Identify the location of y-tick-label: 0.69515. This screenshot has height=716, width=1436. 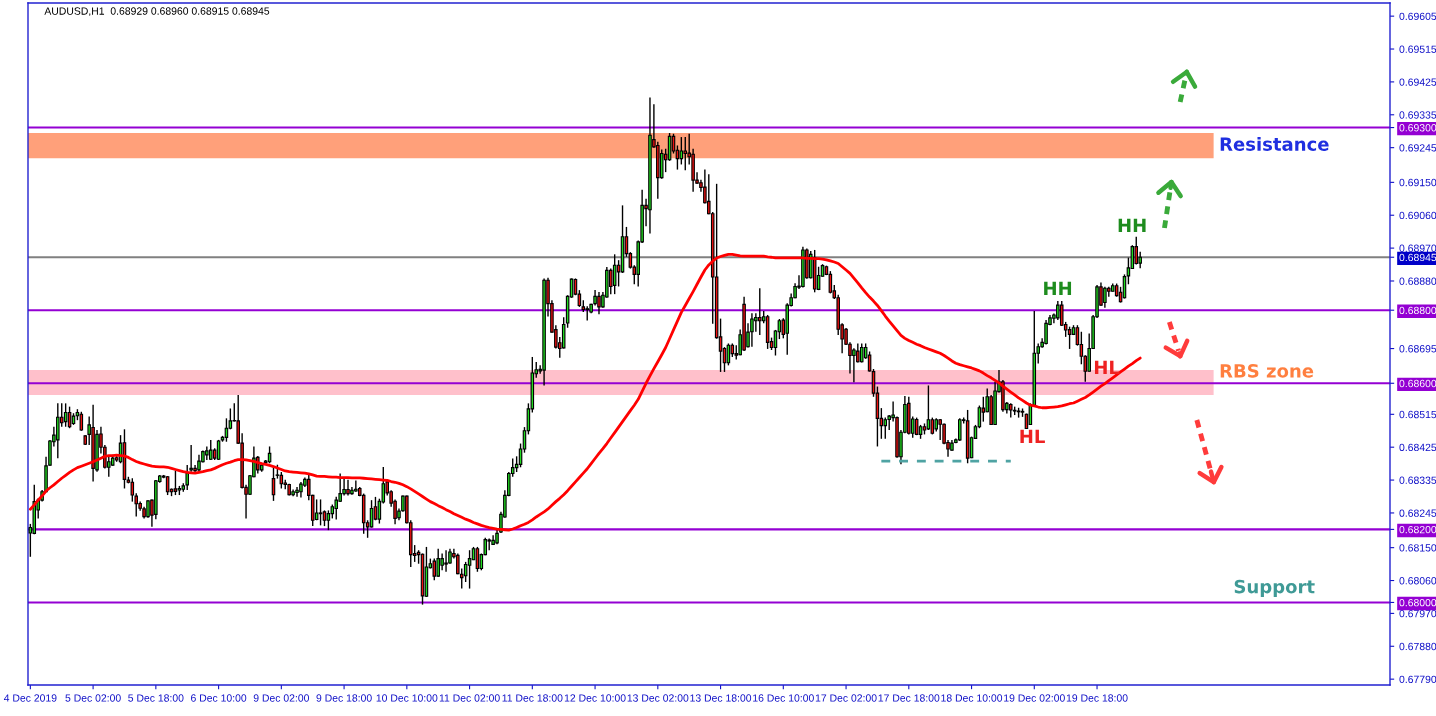
(1417, 49).